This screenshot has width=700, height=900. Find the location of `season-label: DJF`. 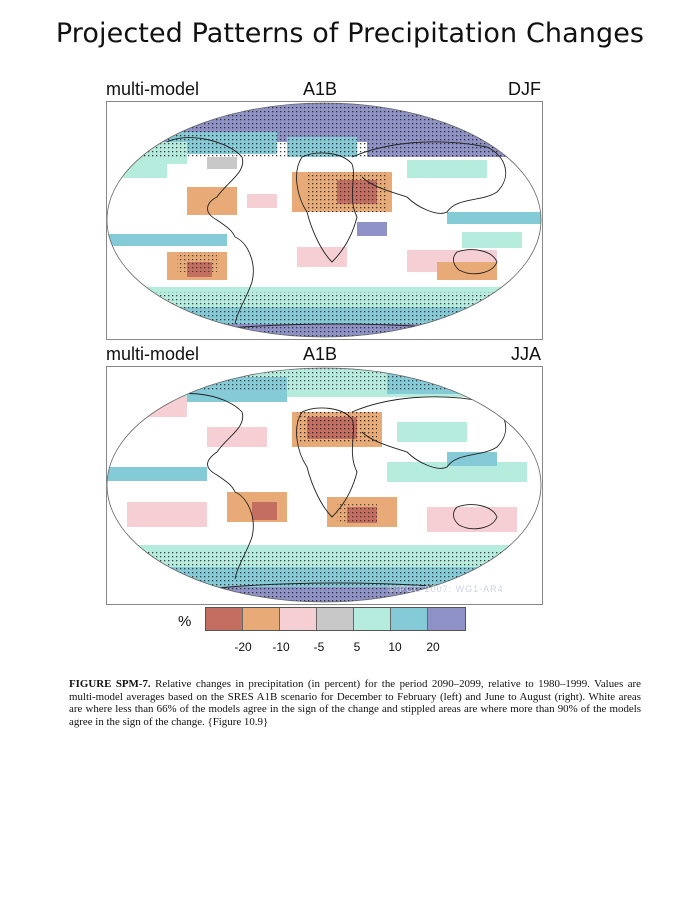

season-label: DJF is located at coordinates (524, 89).